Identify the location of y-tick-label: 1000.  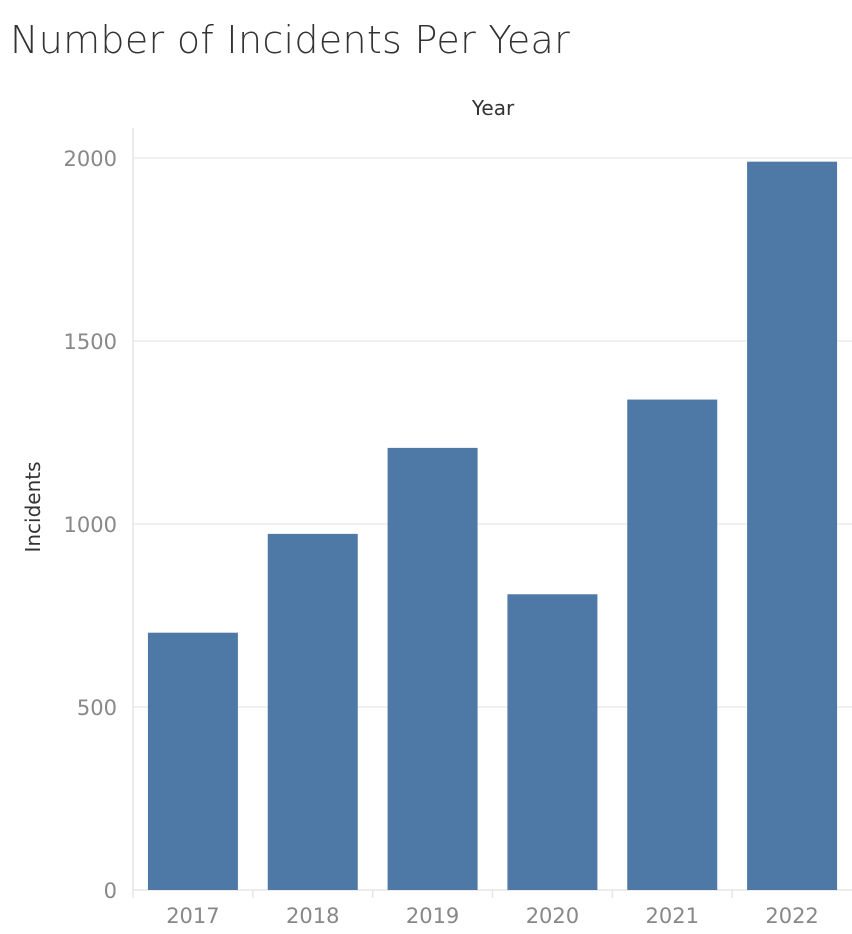
(90, 525).